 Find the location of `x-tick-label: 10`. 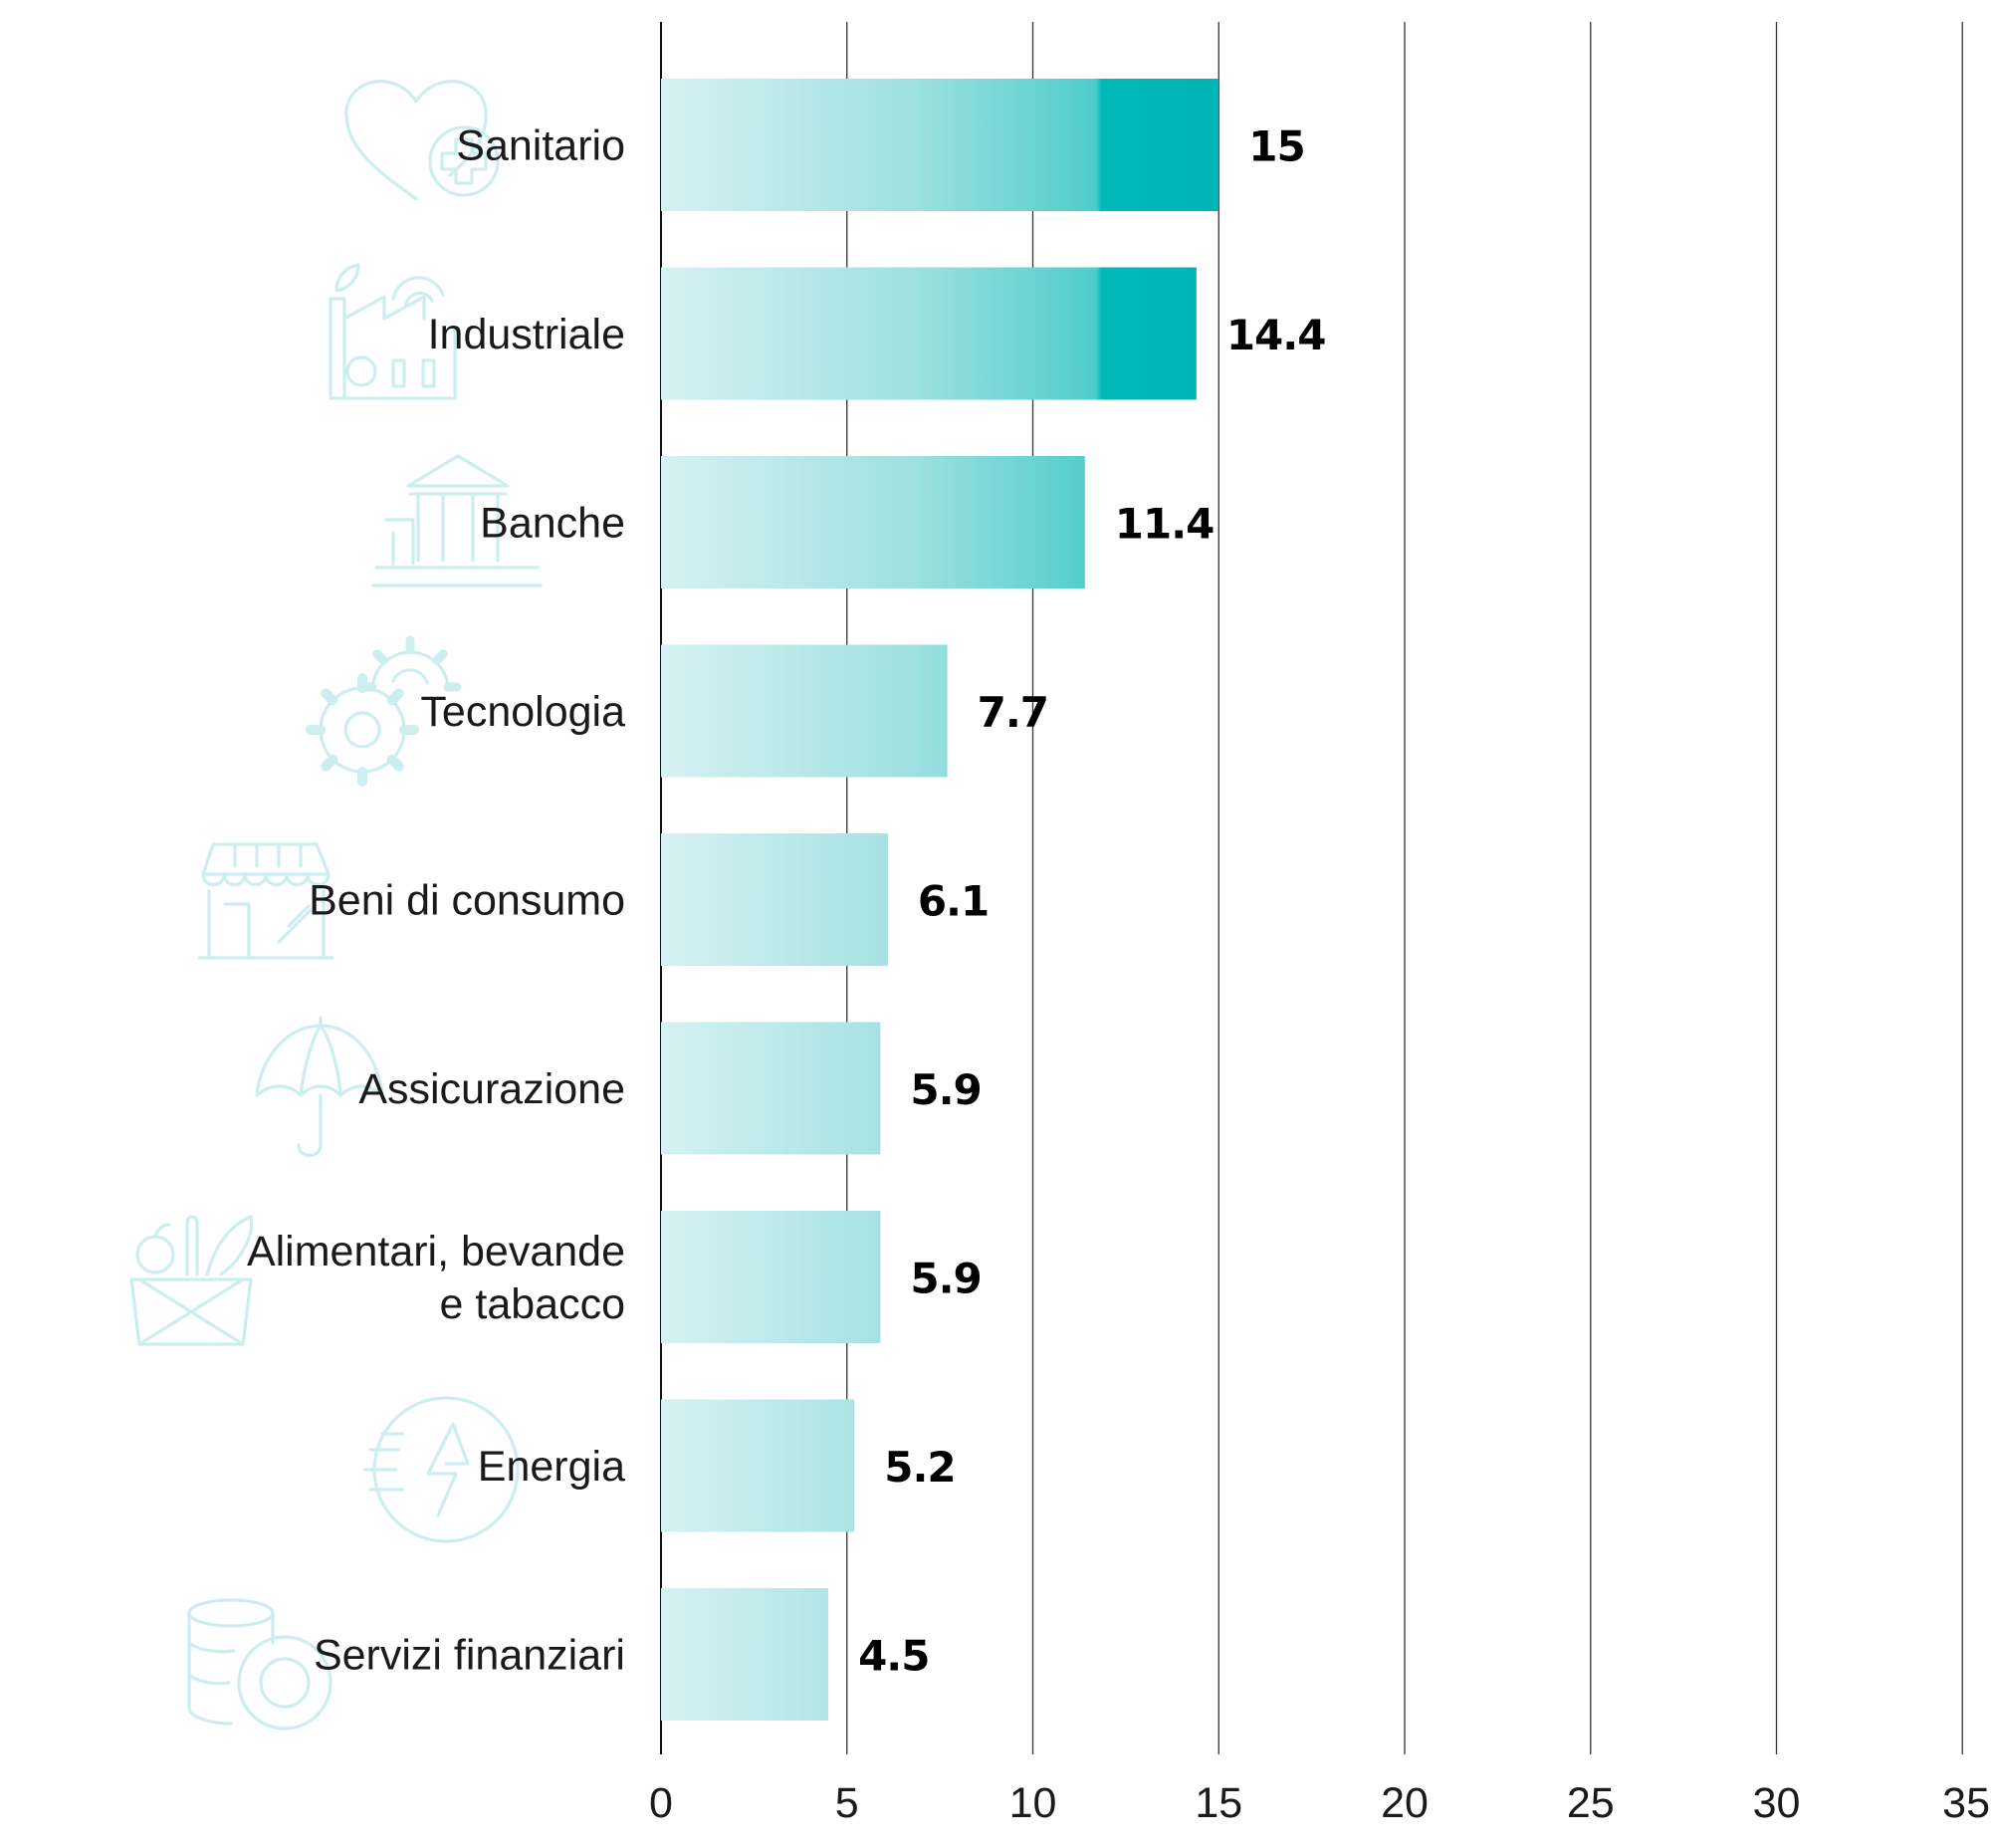

x-tick-label: 10 is located at coordinates (1033, 1803).